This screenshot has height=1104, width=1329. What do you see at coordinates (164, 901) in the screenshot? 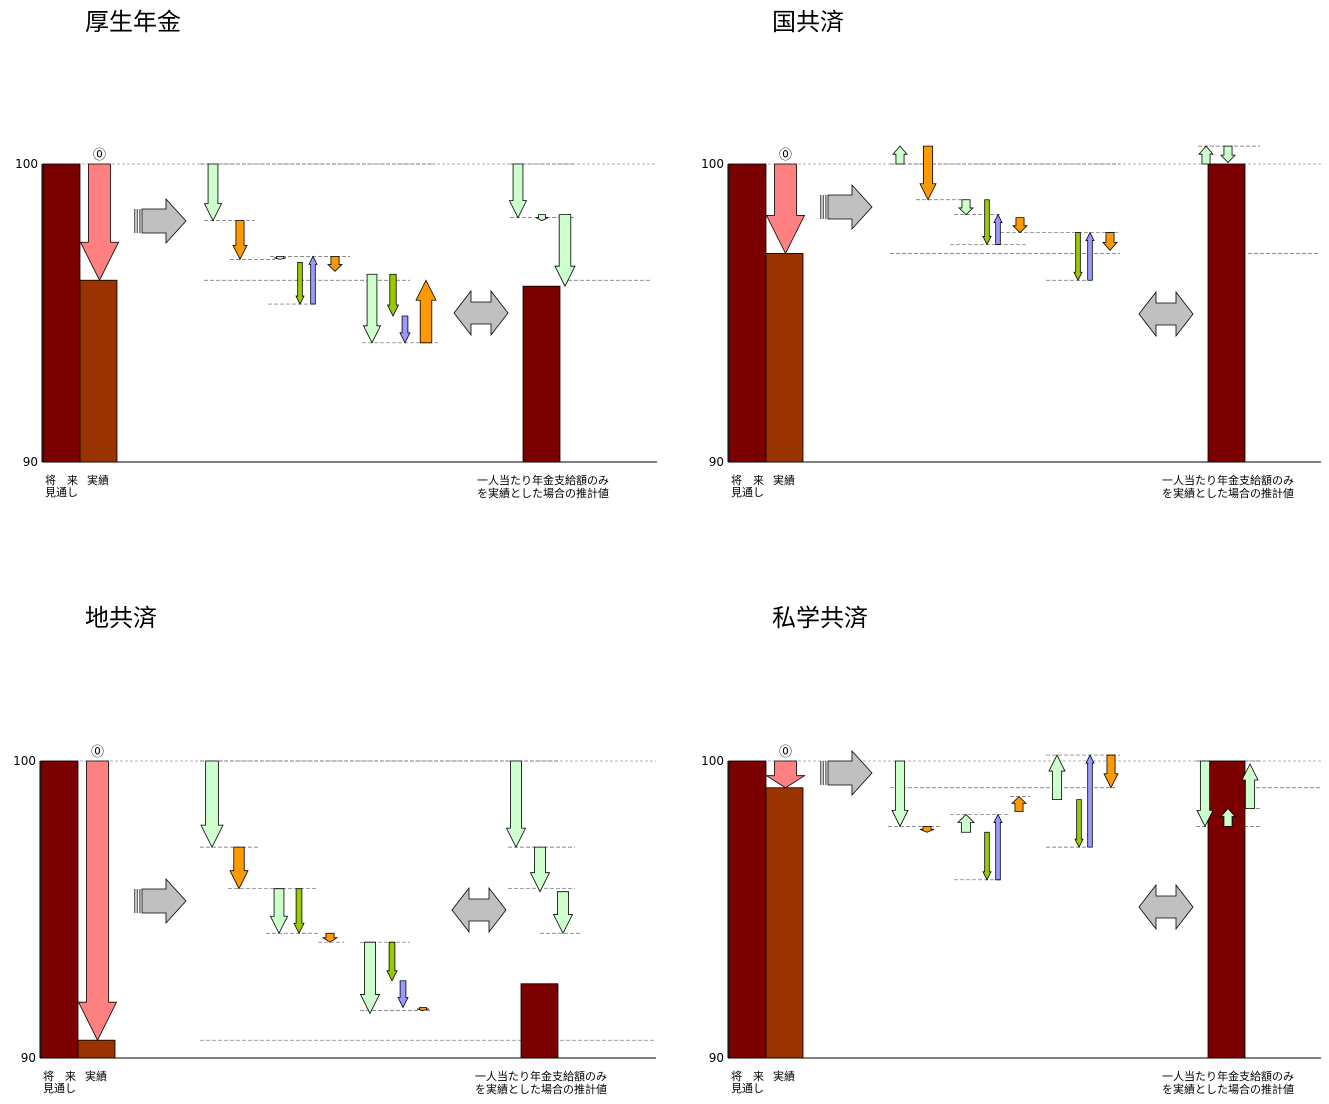
I see `gray-right-arrow` at bounding box center [164, 901].